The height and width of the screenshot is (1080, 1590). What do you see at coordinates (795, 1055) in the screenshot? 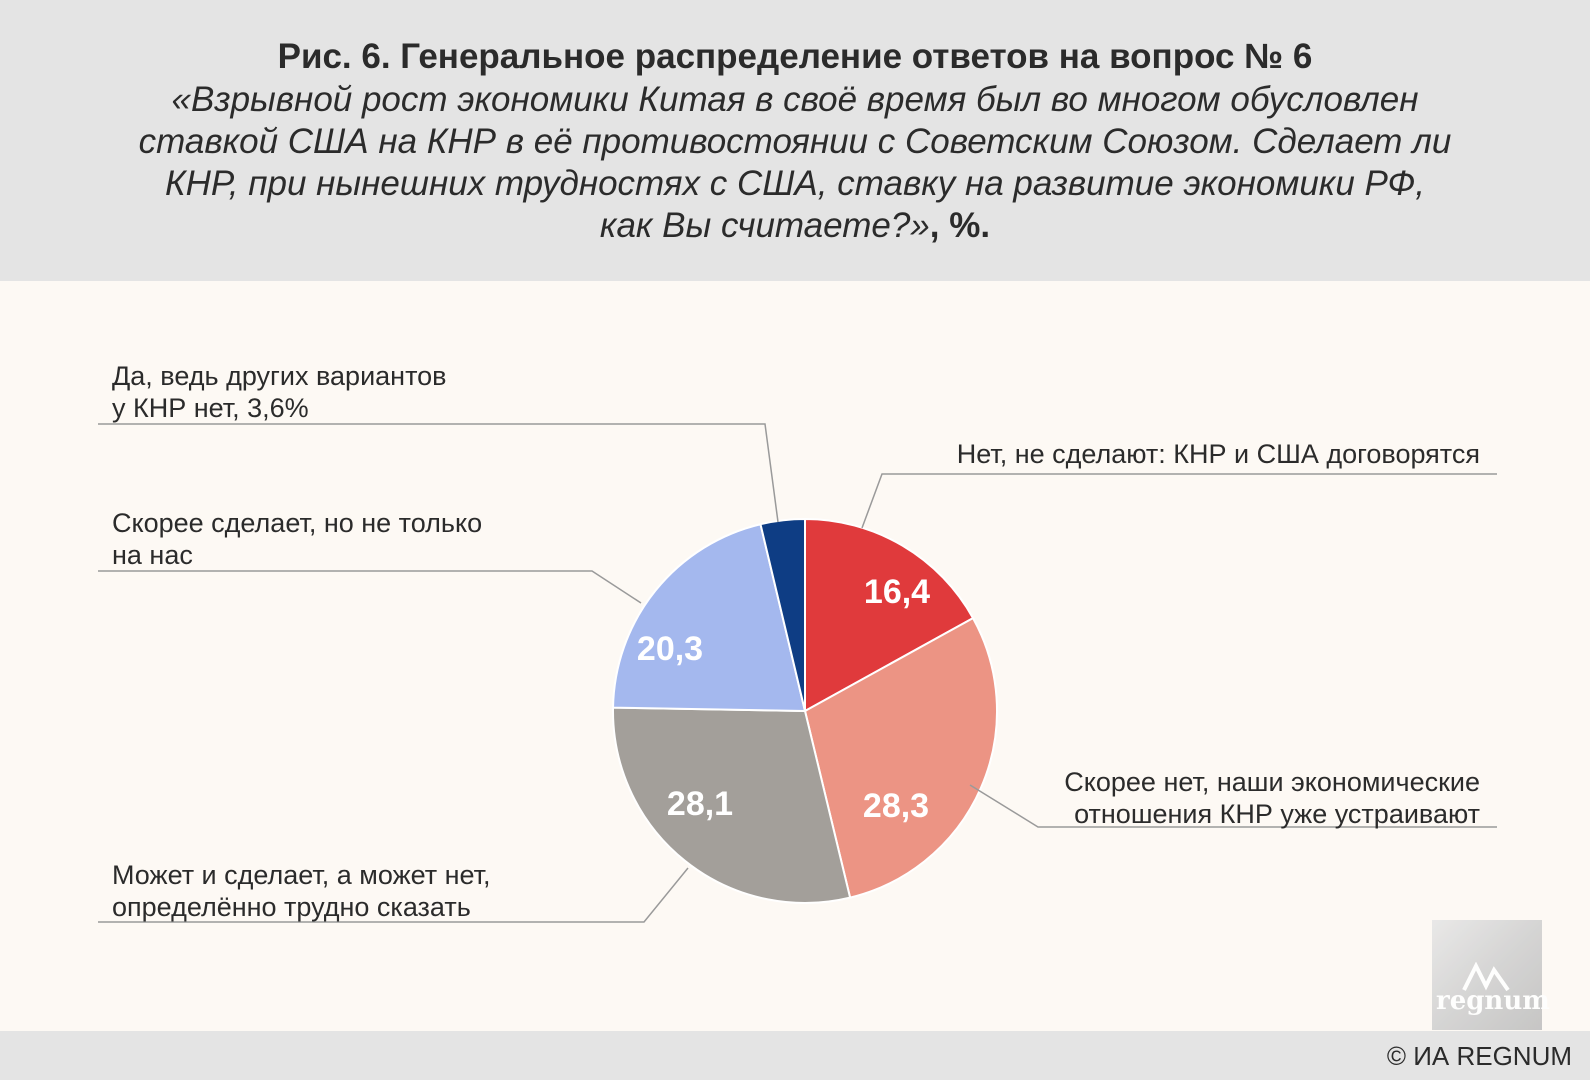
I see `footer: © ИА REGNUM` at bounding box center [795, 1055].